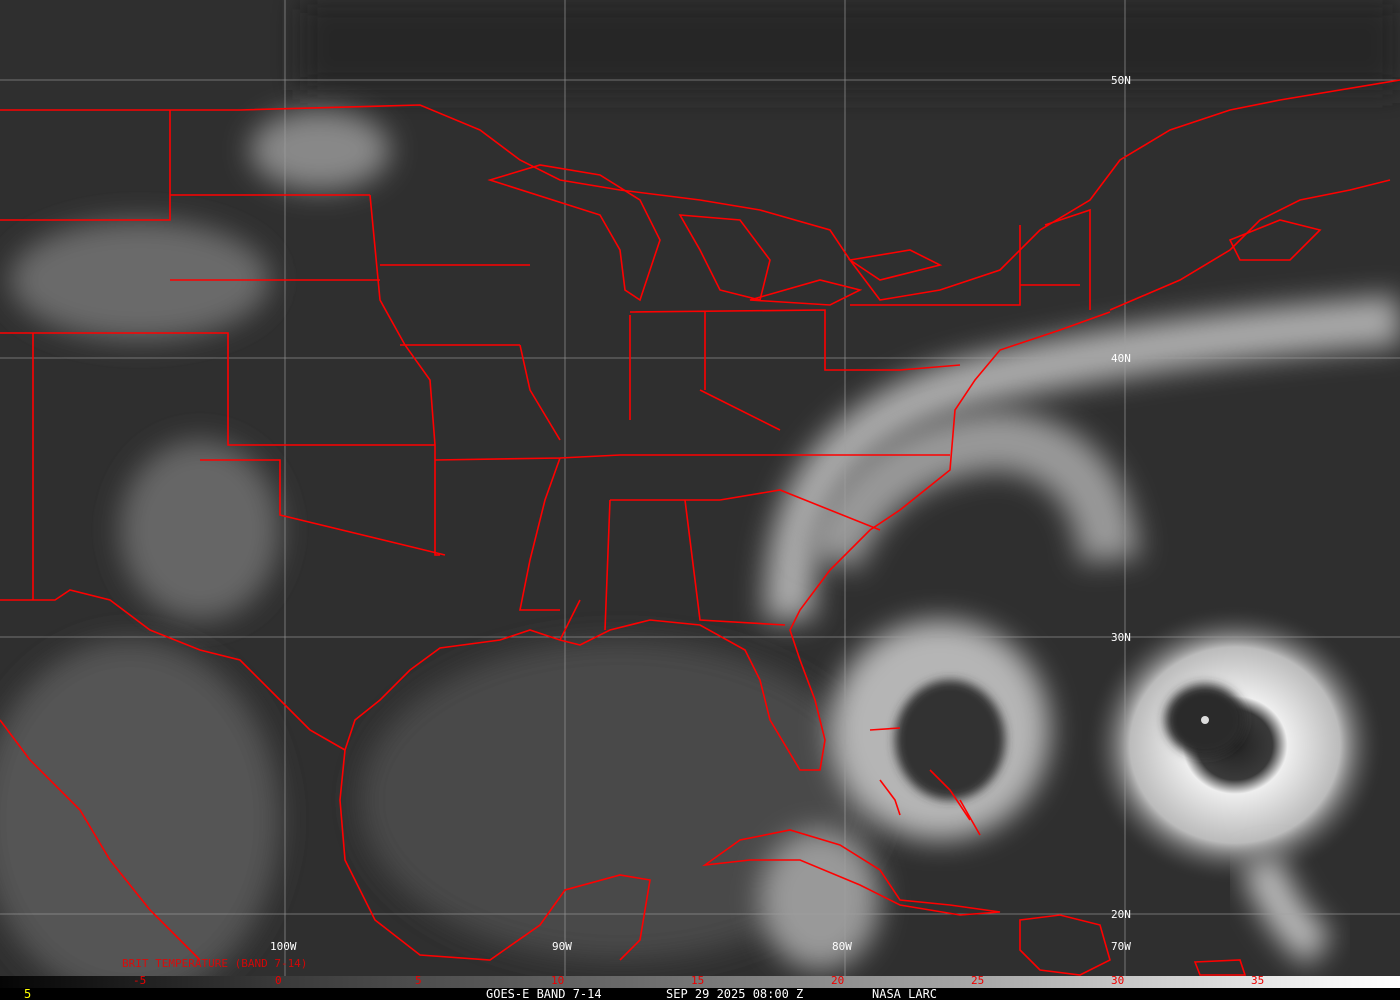 The width and height of the screenshot is (1400, 1000). I want to click on lon-label: 100W, so click(283, 946).